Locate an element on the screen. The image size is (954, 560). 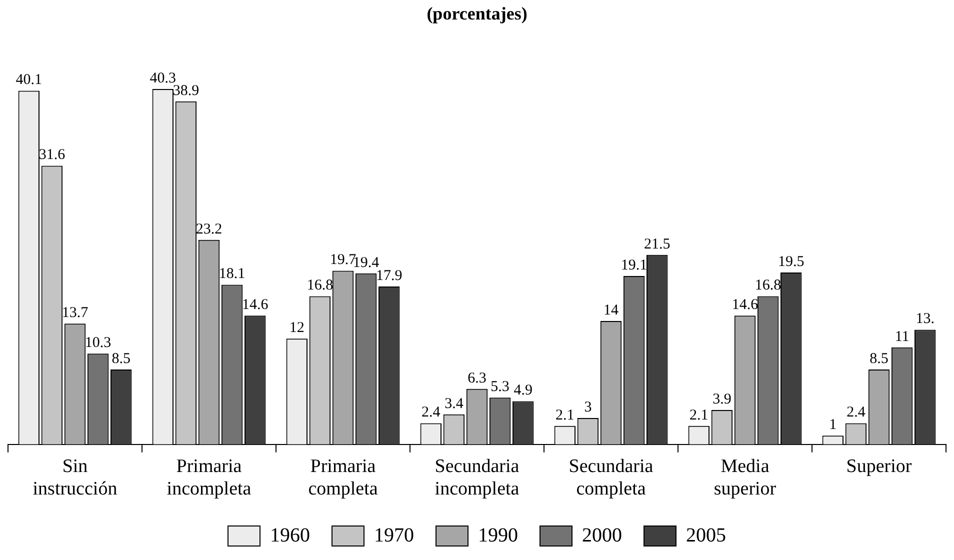
data-label: 3.4 is located at coordinates (454, 404).